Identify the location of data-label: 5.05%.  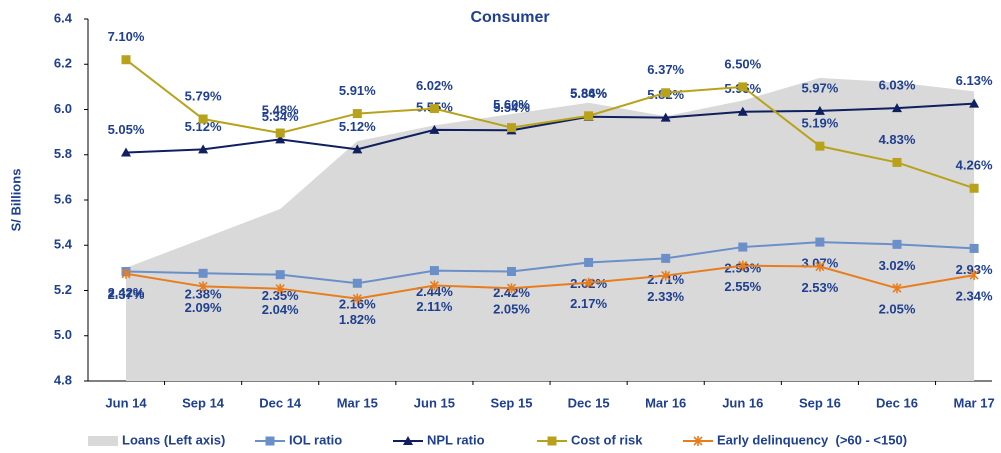
(126, 129).